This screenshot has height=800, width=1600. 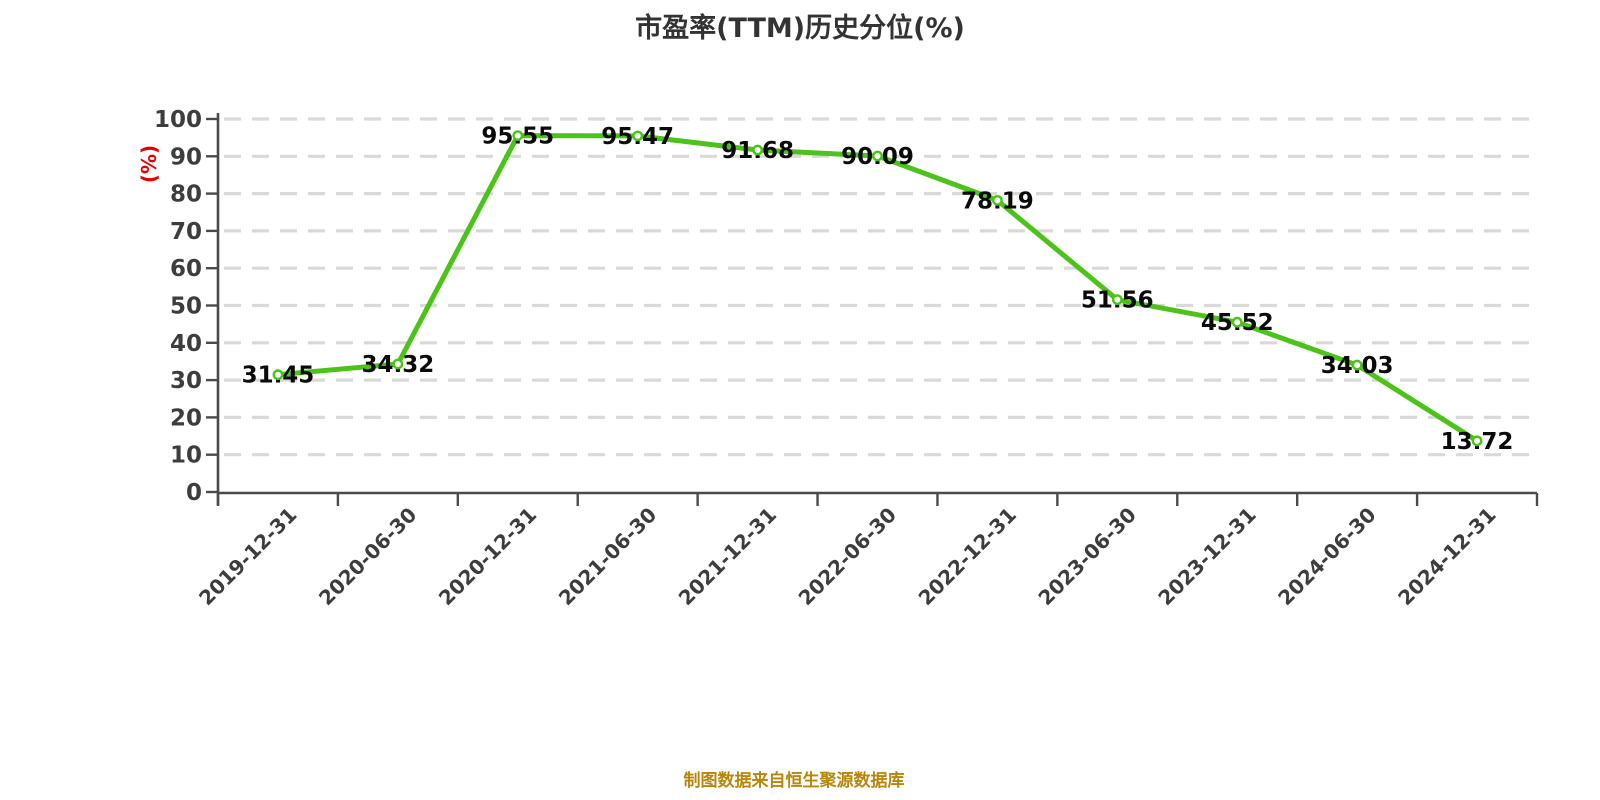 What do you see at coordinates (487, 556) in the screenshot?
I see `x-tick-label: 2020-12-31` at bounding box center [487, 556].